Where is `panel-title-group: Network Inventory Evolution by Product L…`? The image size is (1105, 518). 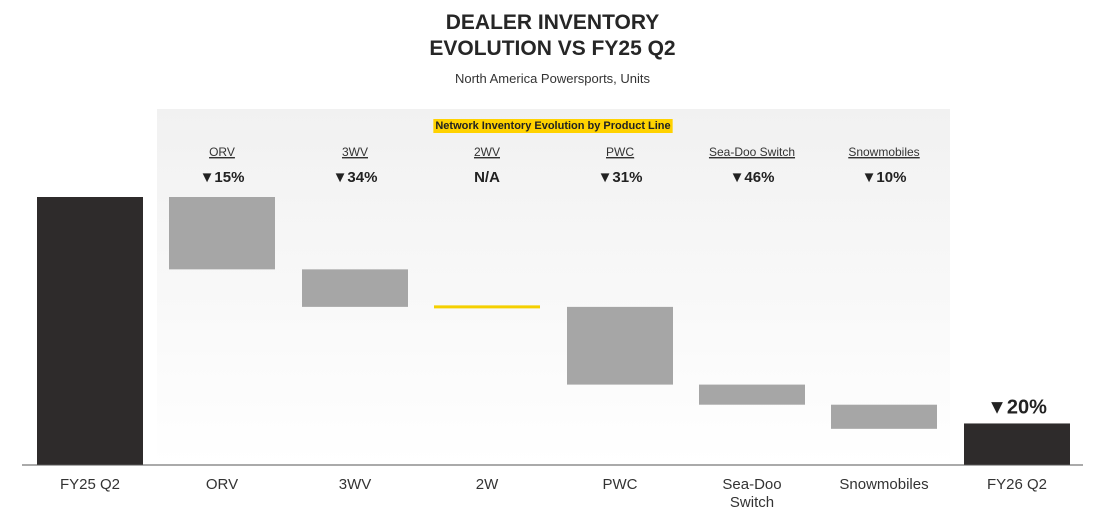 panel-title-group: Network Inventory Evolution by Product L… is located at coordinates (553, 126).